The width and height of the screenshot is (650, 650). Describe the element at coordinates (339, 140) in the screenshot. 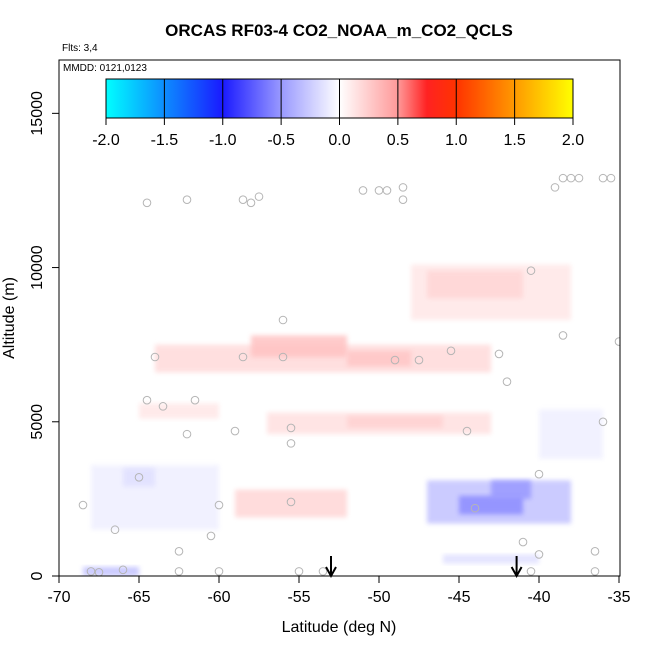

I see `colorbar-tick-label: 0.0` at that location.